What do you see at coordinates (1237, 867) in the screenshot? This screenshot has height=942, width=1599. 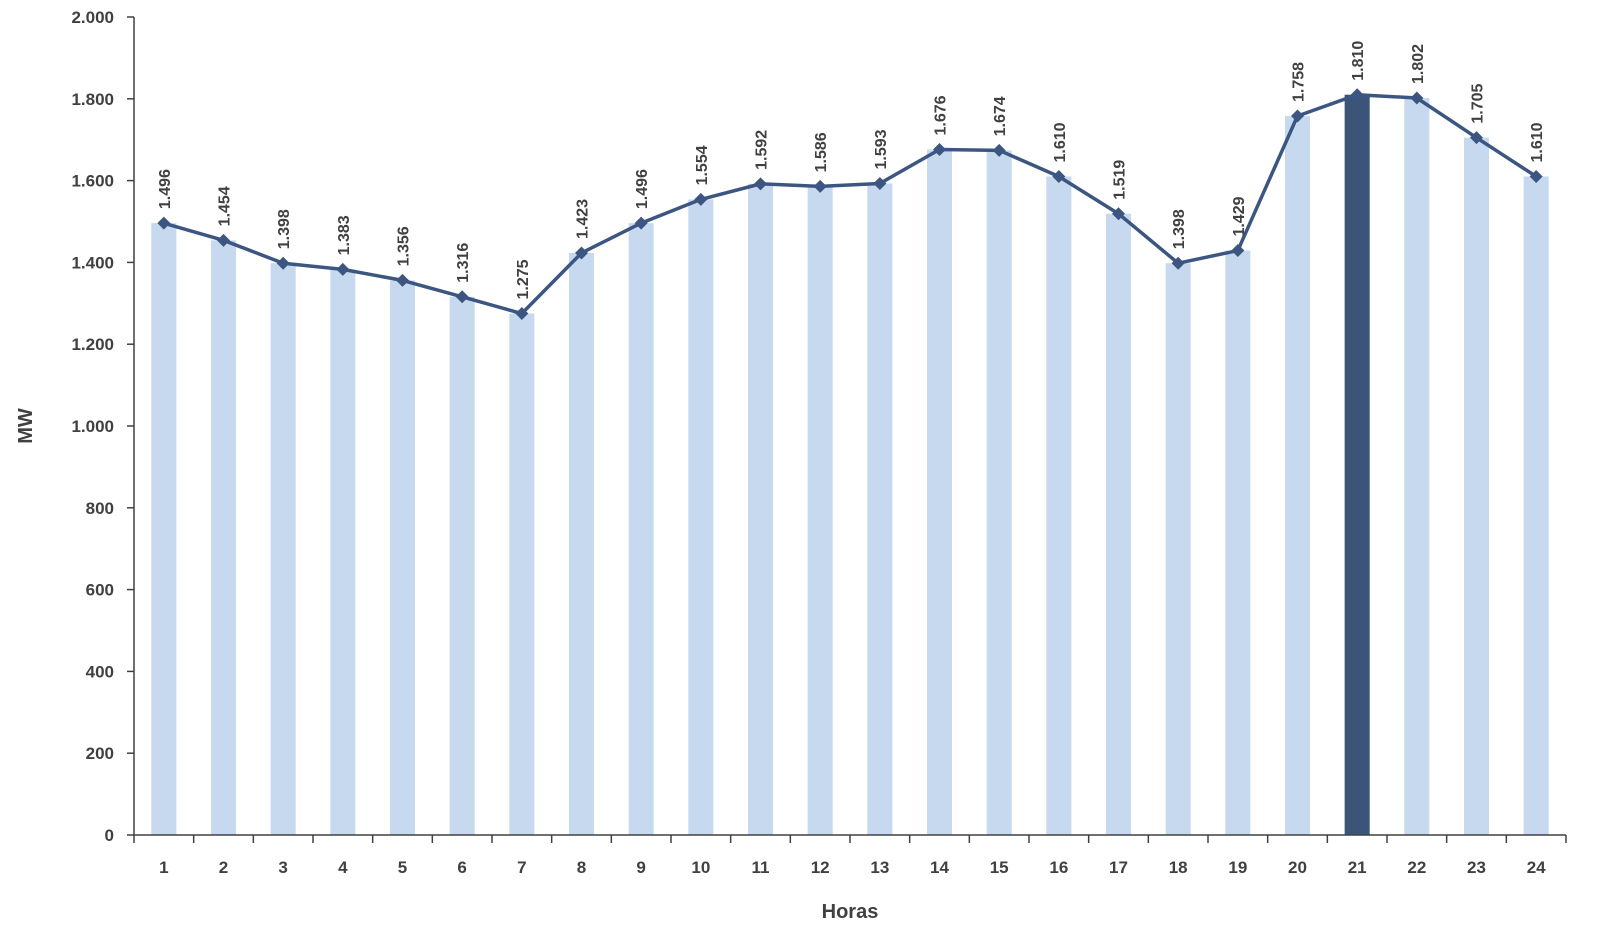 I see `x-tick-label: 19` at bounding box center [1237, 867].